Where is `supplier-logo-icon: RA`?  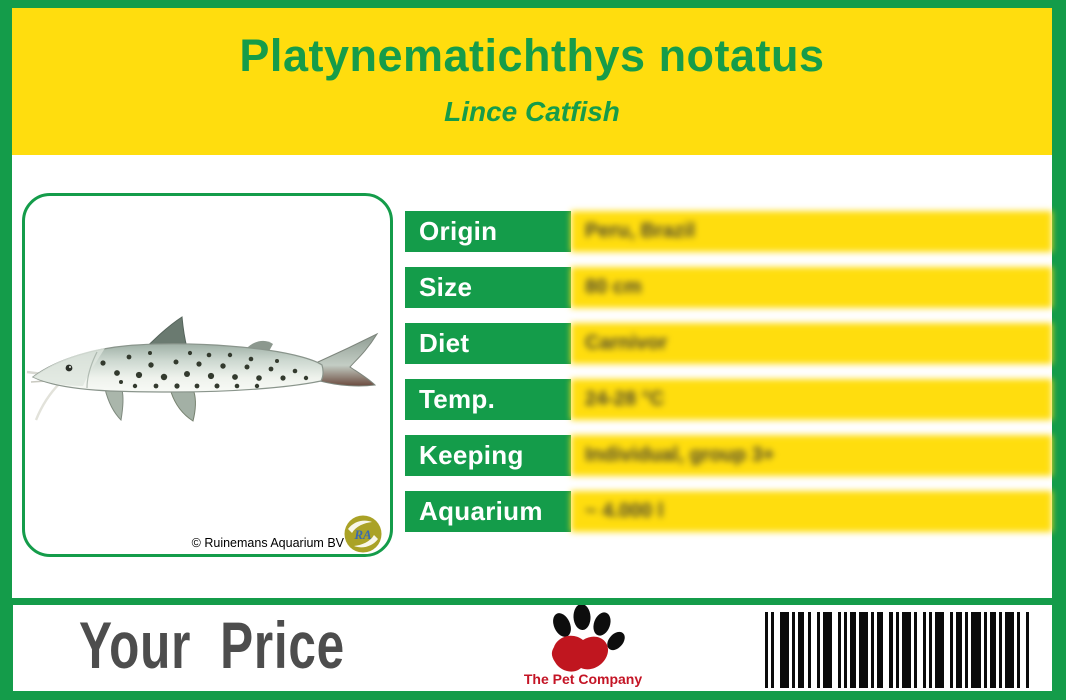 supplier-logo-icon: RA is located at coordinates (363, 534).